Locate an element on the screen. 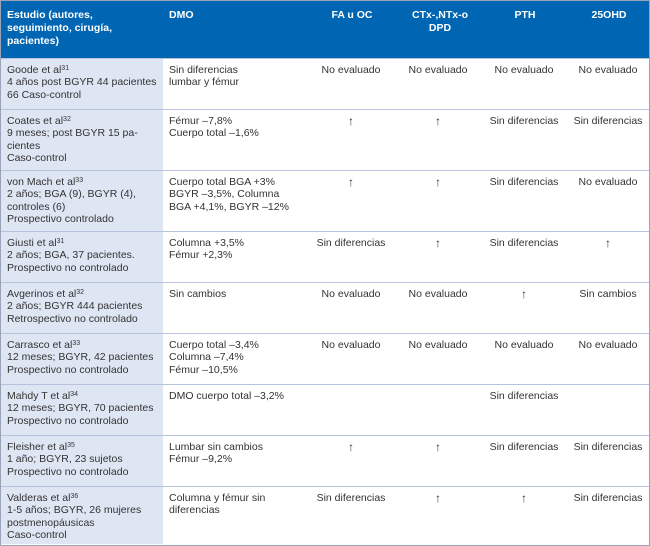 This screenshot has height=546, width=650. dmo-line: Sin diferencias is located at coordinates (203, 69).